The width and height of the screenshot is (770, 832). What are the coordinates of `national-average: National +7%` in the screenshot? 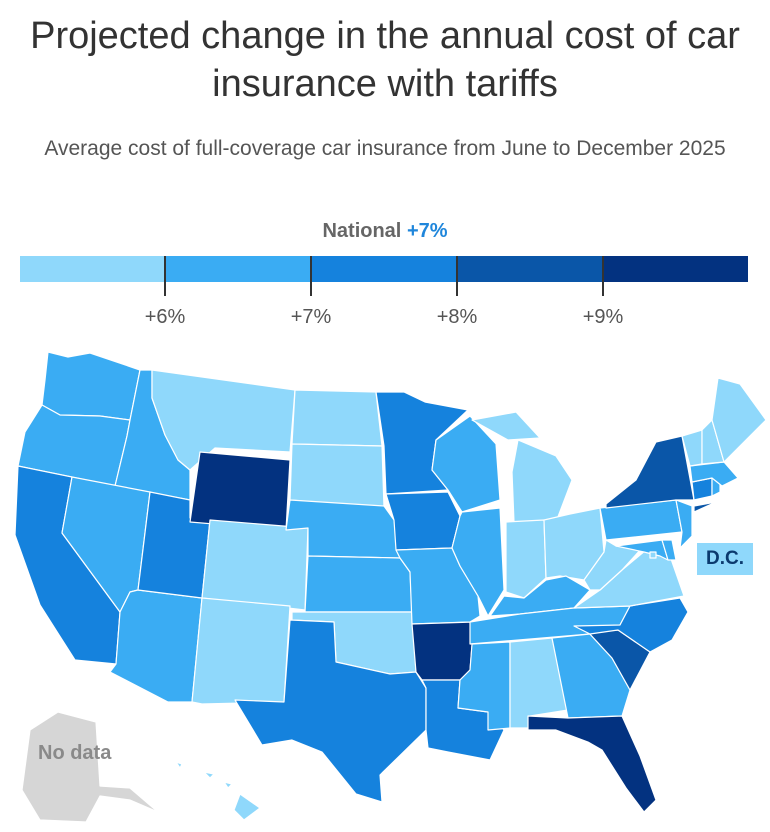 It's located at (385, 231).